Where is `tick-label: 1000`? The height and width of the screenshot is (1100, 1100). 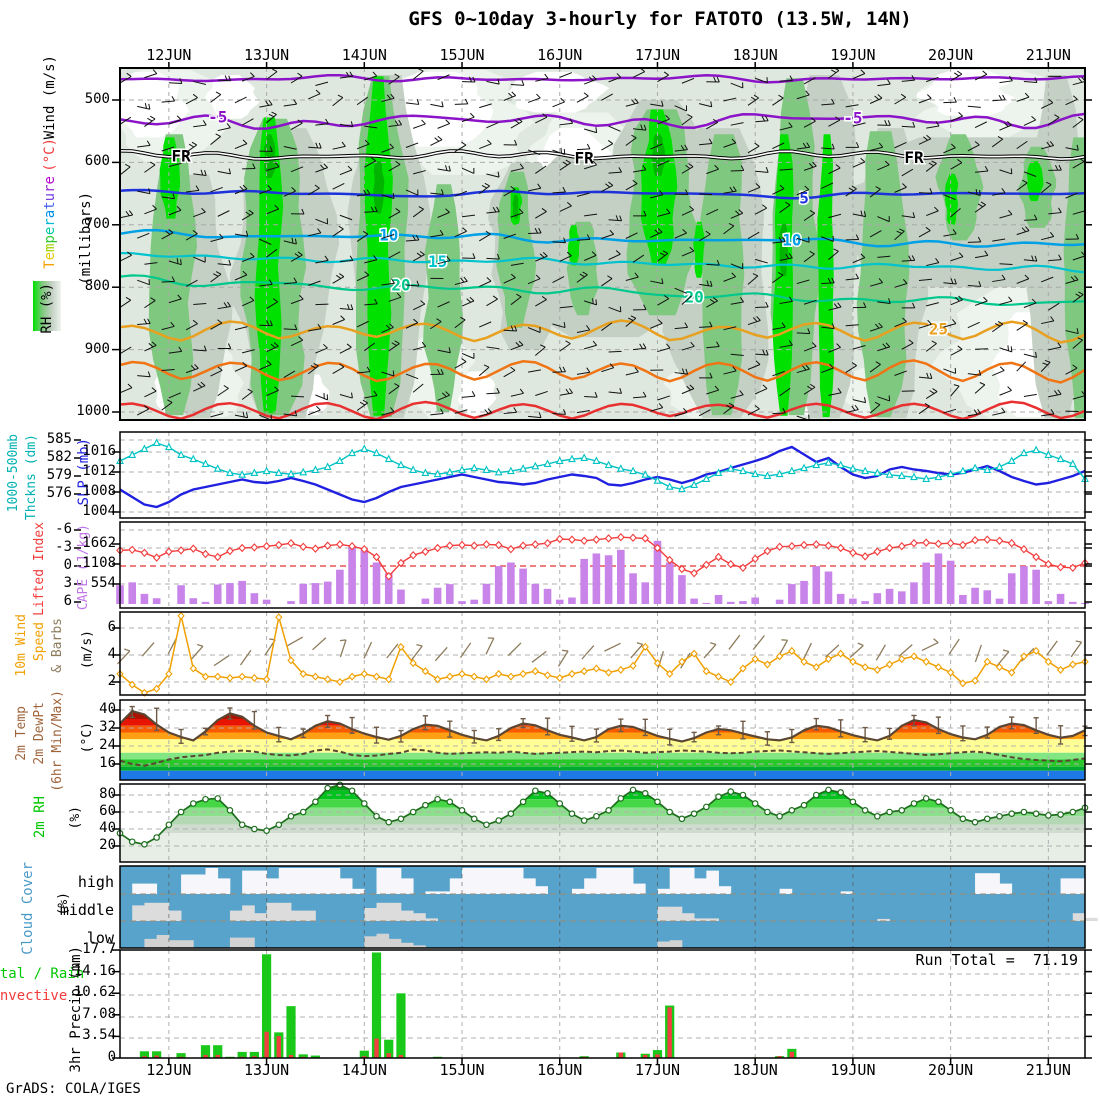
tick-label: 1000 is located at coordinates (93, 411).